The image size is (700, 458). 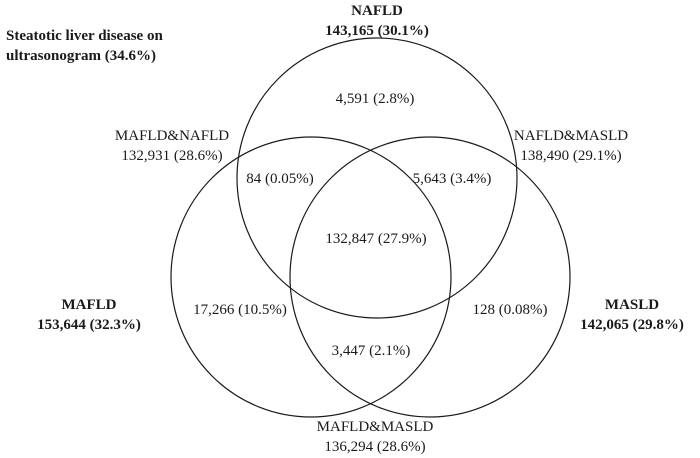 I want to click on corner-note-line1: Steatotic liver disease on, so click(x=84, y=36).